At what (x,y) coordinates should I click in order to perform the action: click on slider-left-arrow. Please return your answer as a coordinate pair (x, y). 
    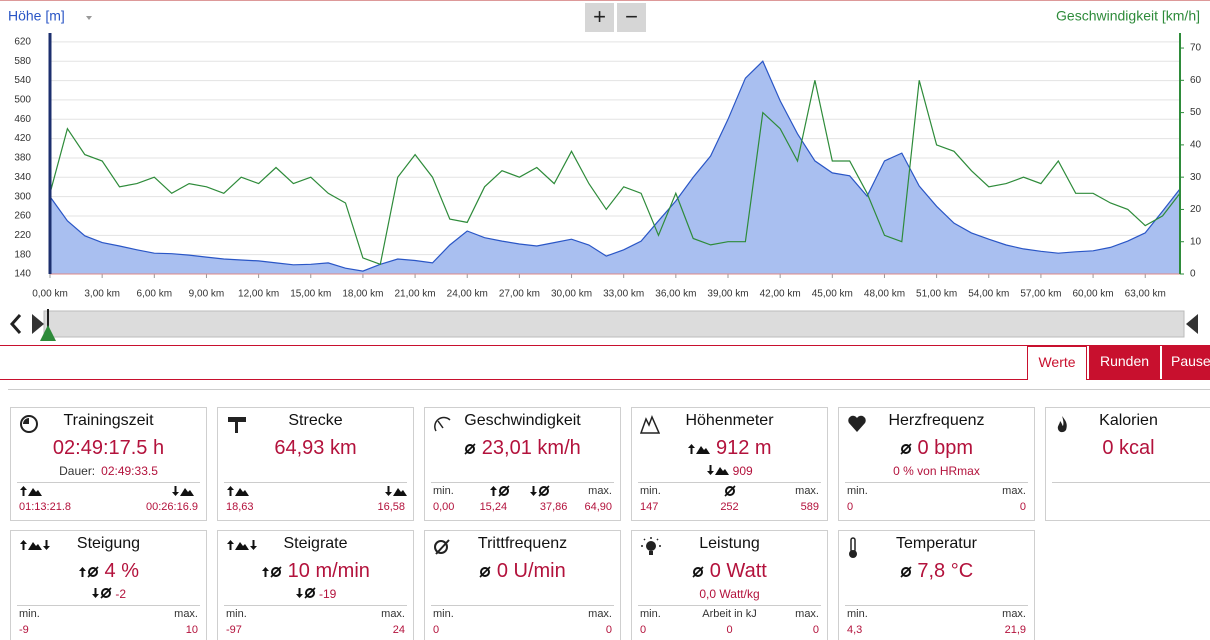
    Looking at the image, I should click on (15, 324).